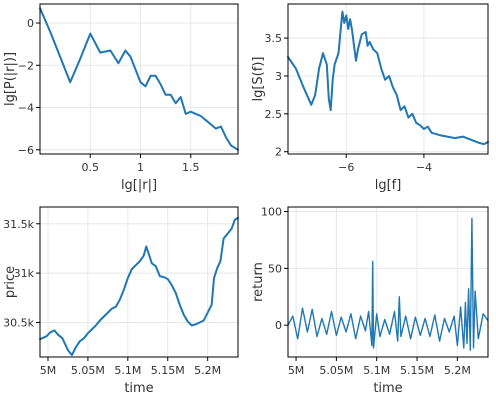 The width and height of the screenshot is (496, 405). I want to click on y-tick-label: 50, so click(275, 268).